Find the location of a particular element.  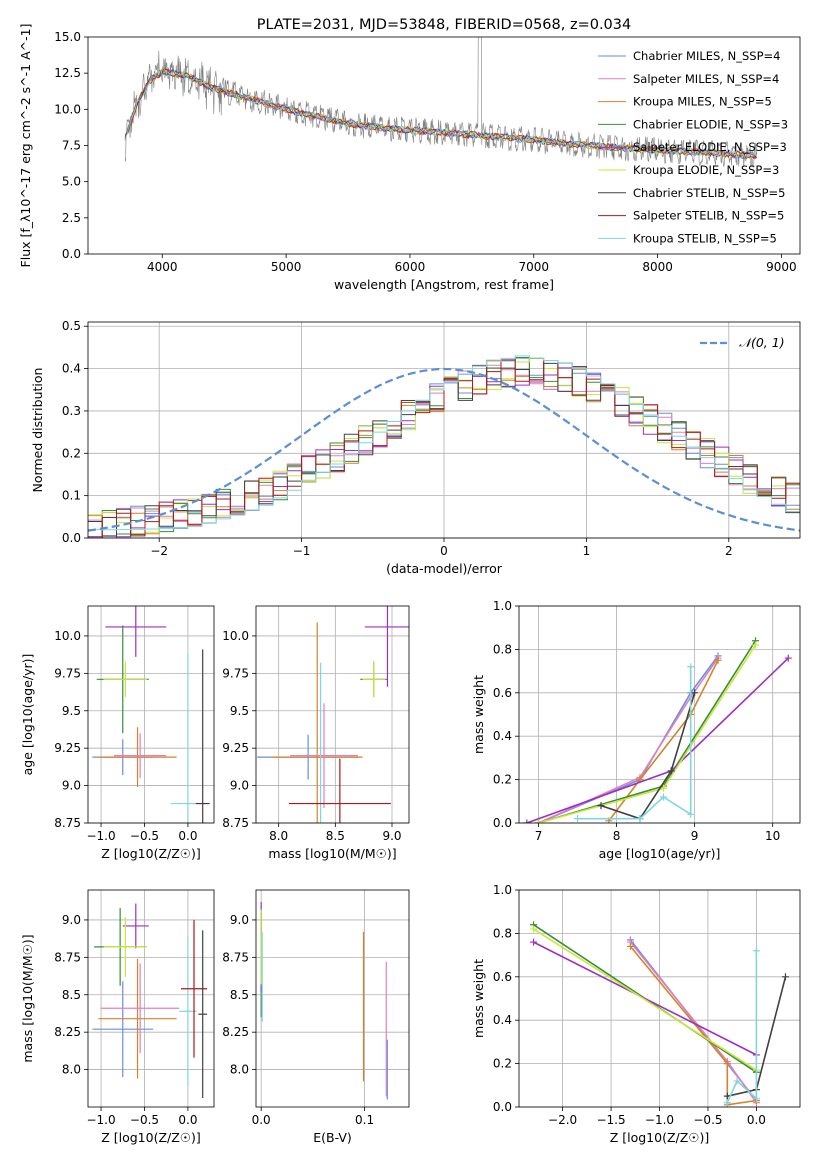

y-tick-label: 0.6 is located at coordinates (502, 693).